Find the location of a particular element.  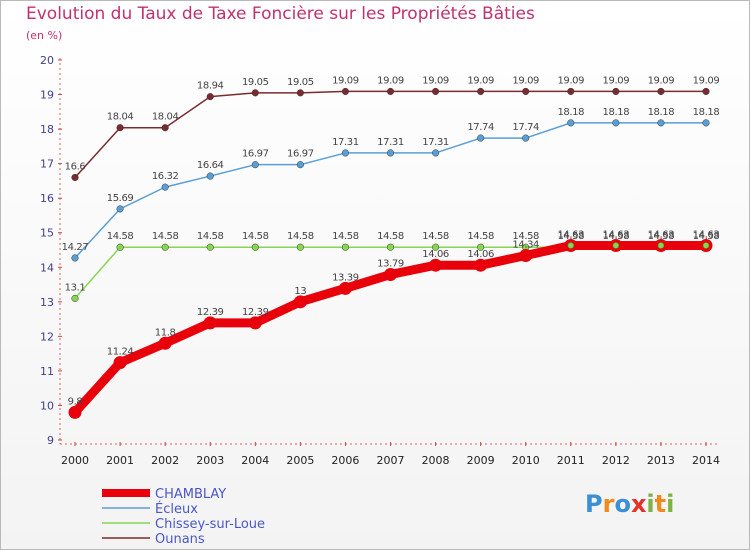

data-label: 14.06 is located at coordinates (435, 254).